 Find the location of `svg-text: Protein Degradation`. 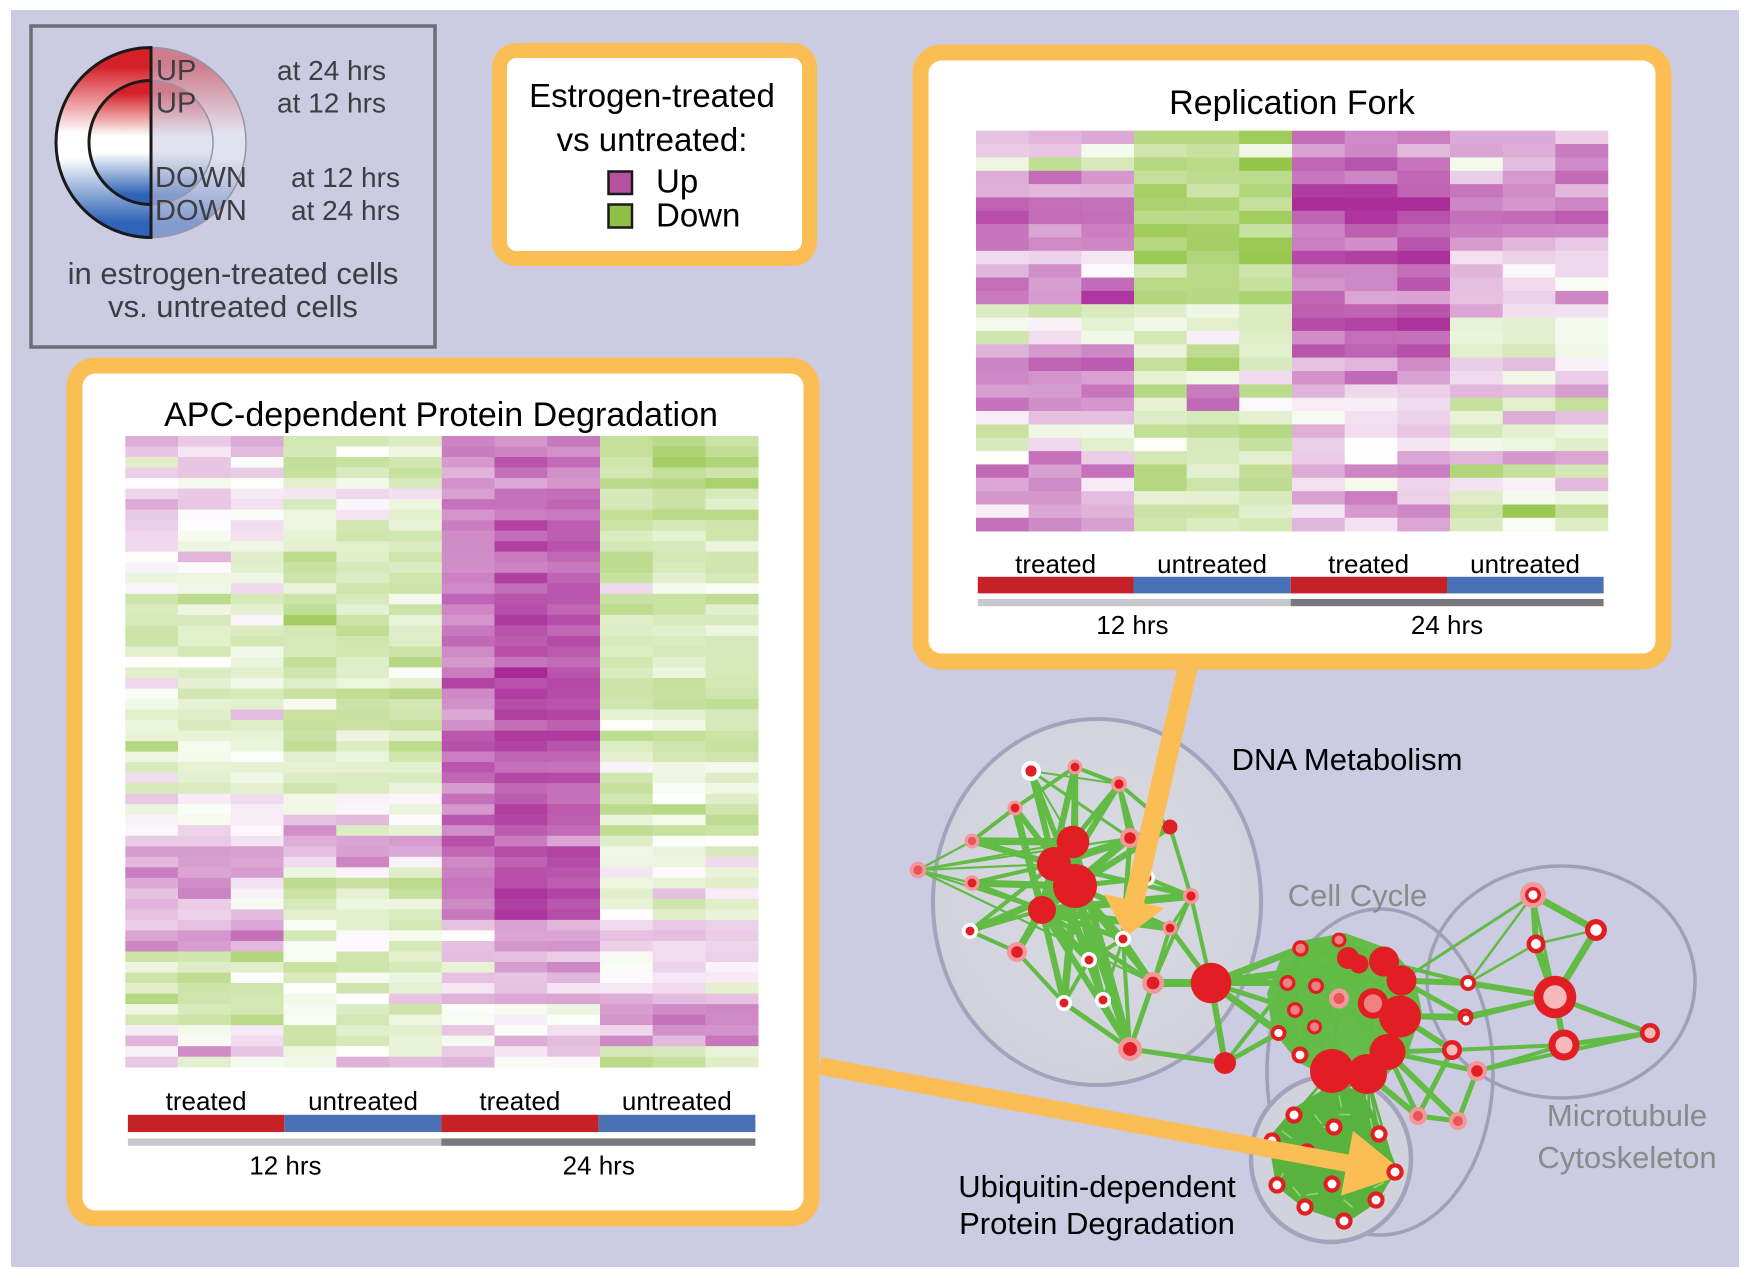

svg-text: Protein Degradation is located at coordinates (1097, 1223).